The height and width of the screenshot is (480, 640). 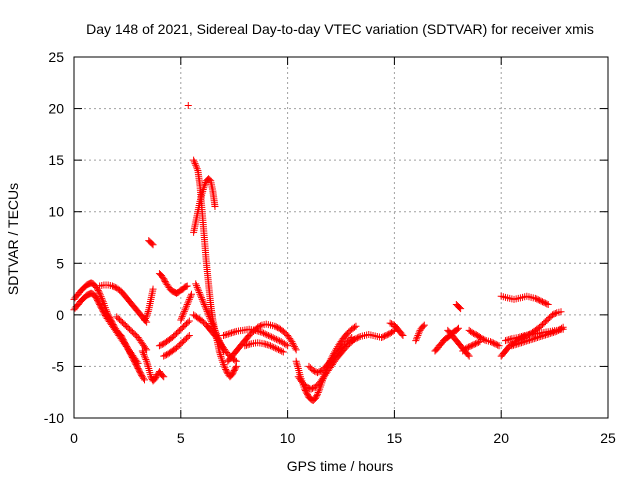 What do you see at coordinates (60, 263) in the screenshot?
I see `y-tick-label: 5` at bounding box center [60, 263].